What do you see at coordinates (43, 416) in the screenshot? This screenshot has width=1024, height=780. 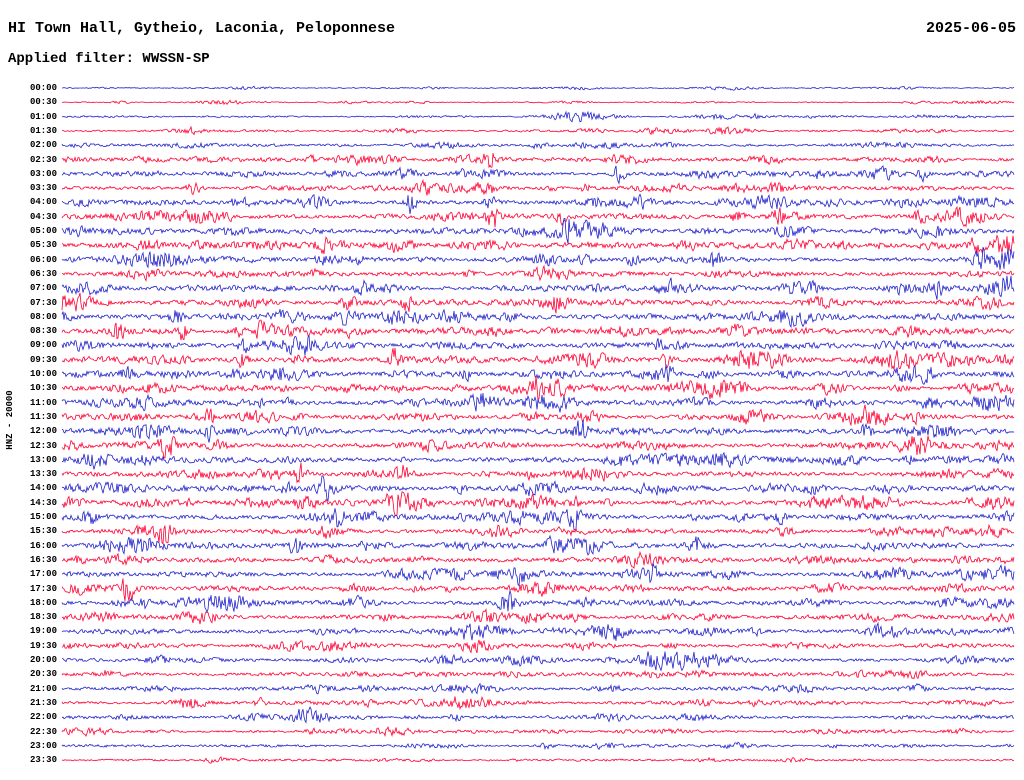 I see `time-label: 11:30` at bounding box center [43, 416].